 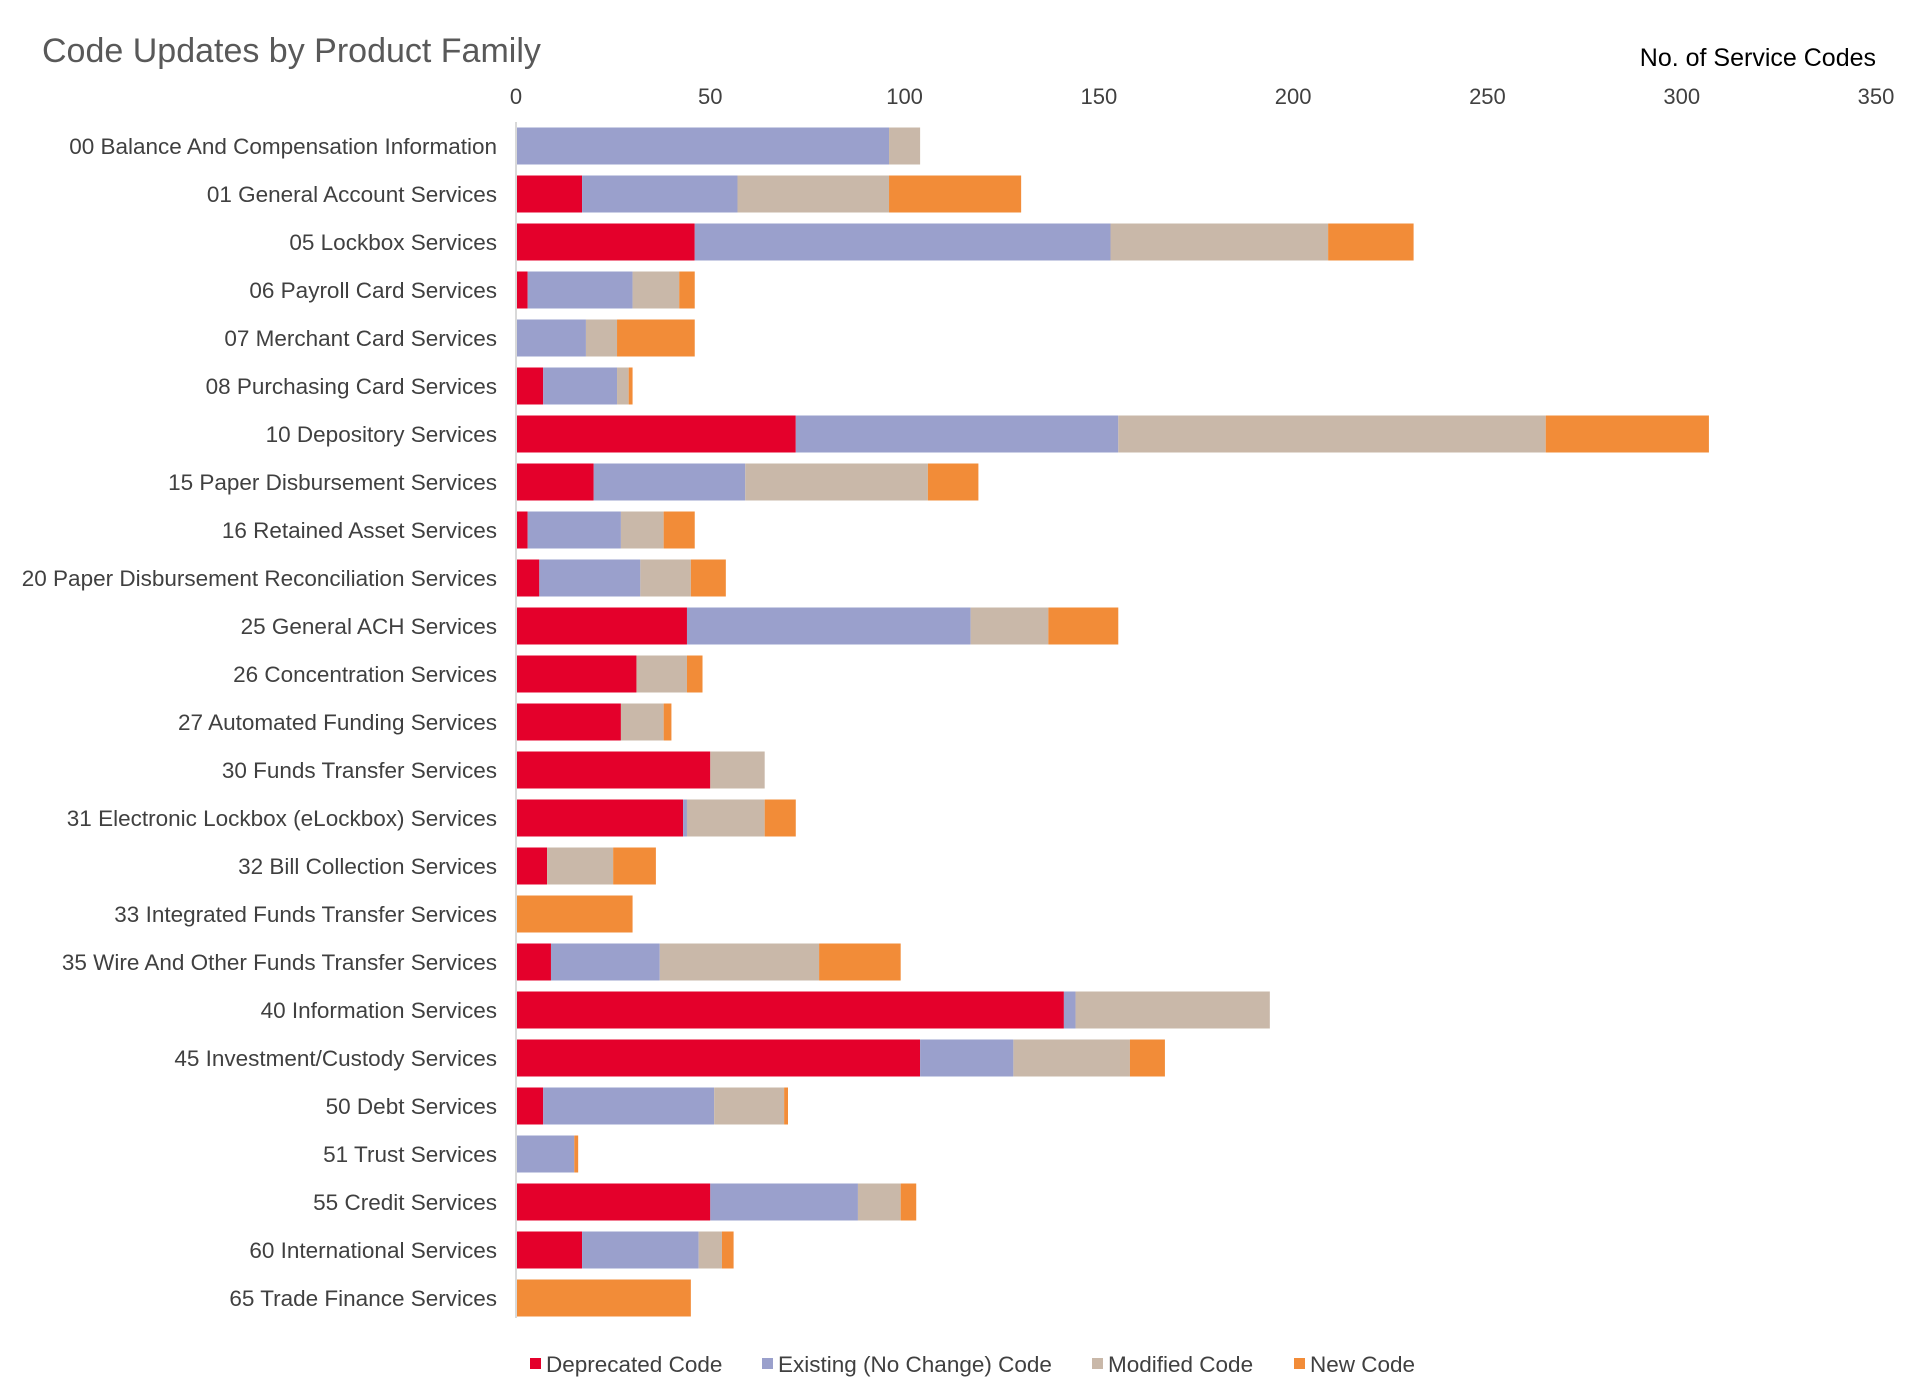 What do you see at coordinates (1098, 96) in the screenshot?
I see `x-tick-label: 150` at bounding box center [1098, 96].